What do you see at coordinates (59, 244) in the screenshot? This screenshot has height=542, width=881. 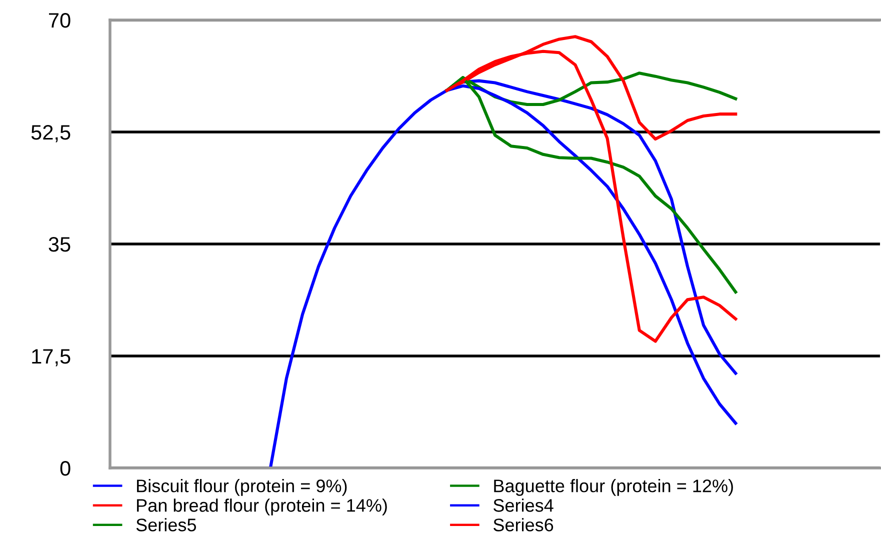 I see `y-tick-label: 35` at bounding box center [59, 244].